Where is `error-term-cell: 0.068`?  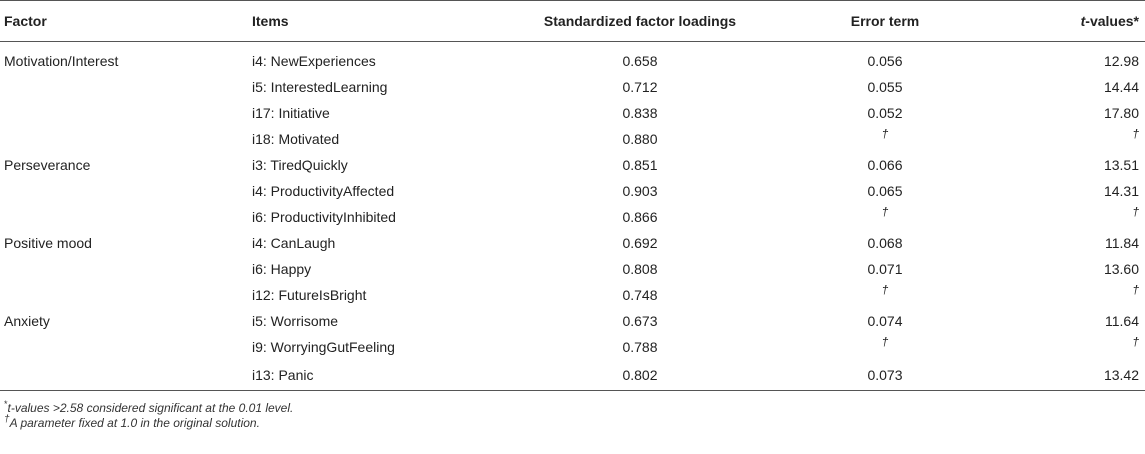 error-term-cell: 0.068 is located at coordinates (885, 243).